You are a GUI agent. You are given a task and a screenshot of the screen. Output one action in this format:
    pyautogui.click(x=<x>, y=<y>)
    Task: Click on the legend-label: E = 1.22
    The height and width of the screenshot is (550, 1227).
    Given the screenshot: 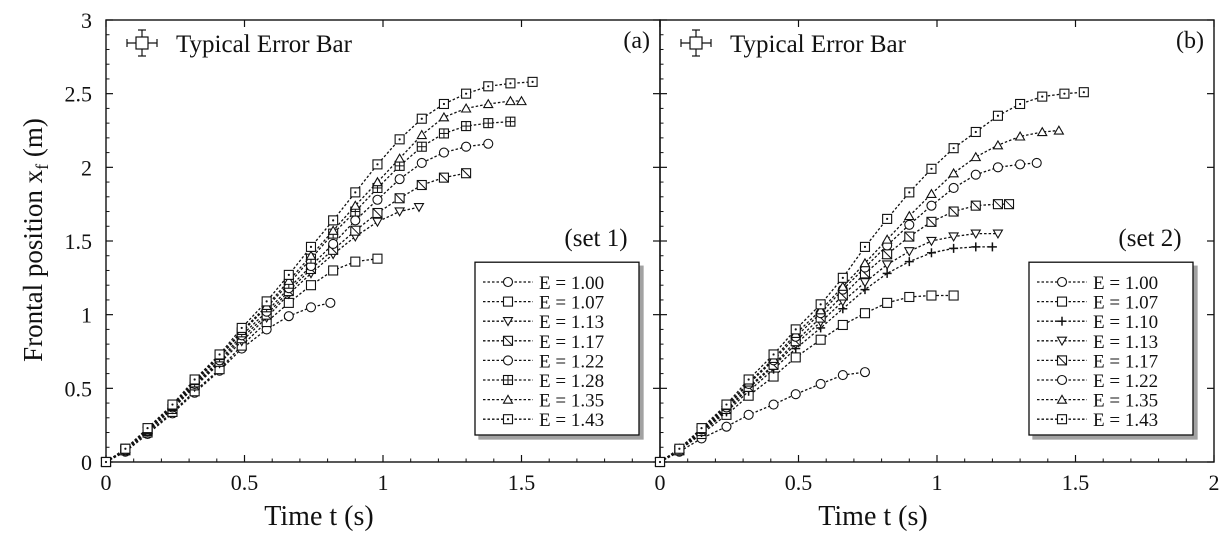 What is the action you would take?
    pyautogui.click(x=1125, y=381)
    